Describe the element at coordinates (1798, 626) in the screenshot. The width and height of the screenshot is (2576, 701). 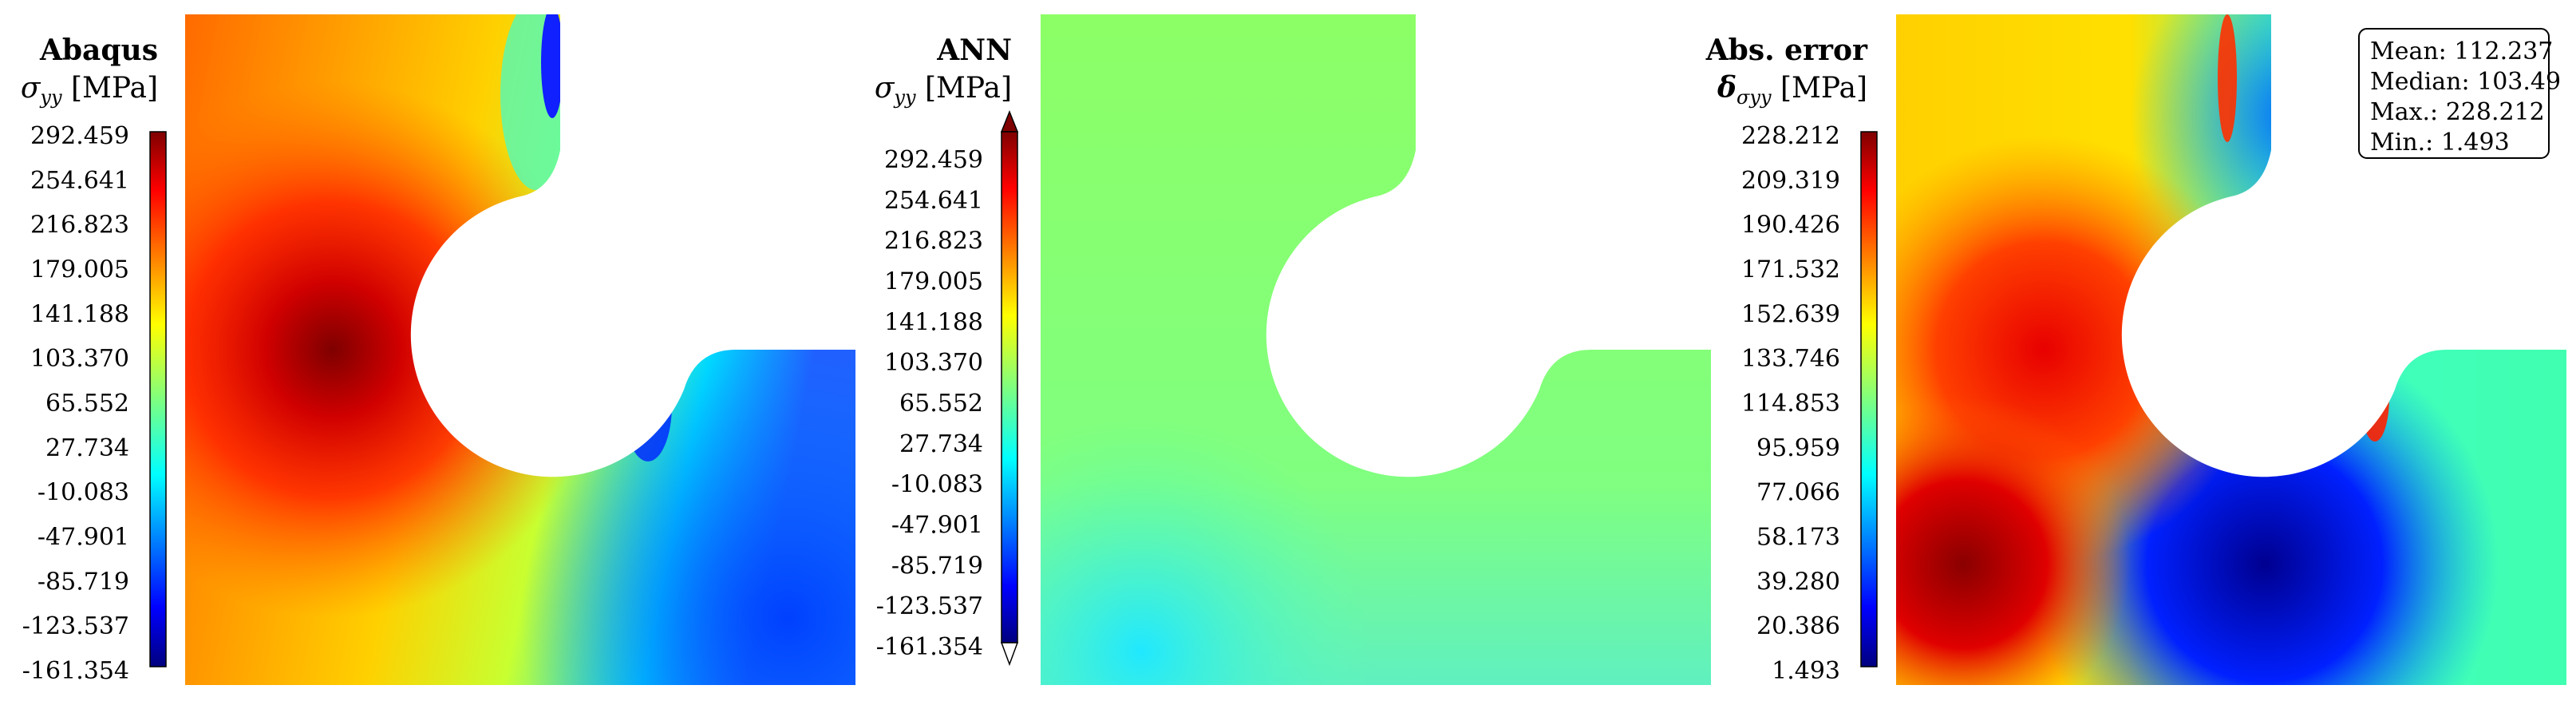
I see `colorbar-tick-label: 20.386` at that location.